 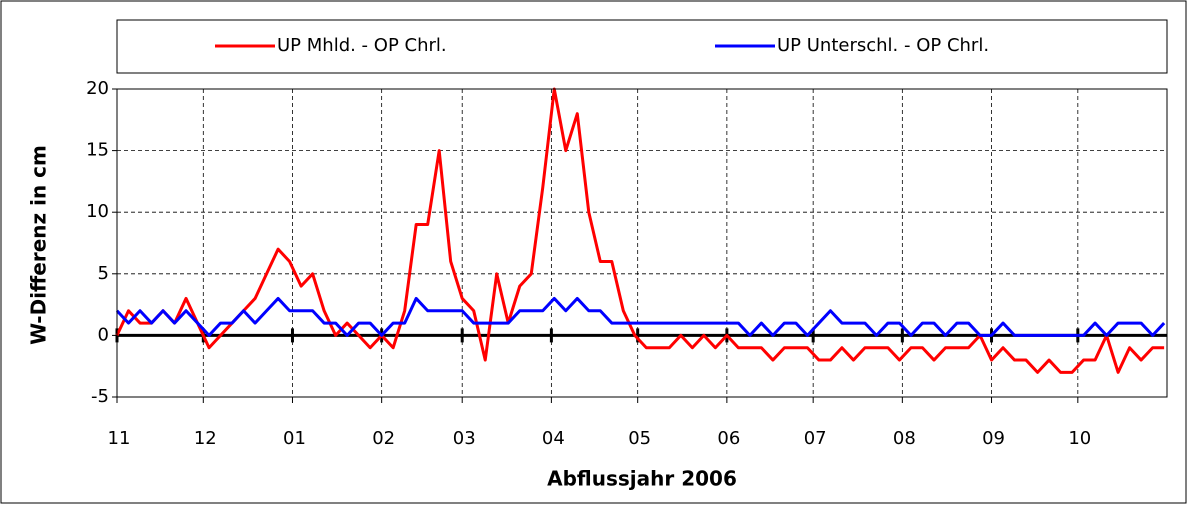 I want to click on x-axis-title: Abflussjahr 2006, so click(x=642, y=479).